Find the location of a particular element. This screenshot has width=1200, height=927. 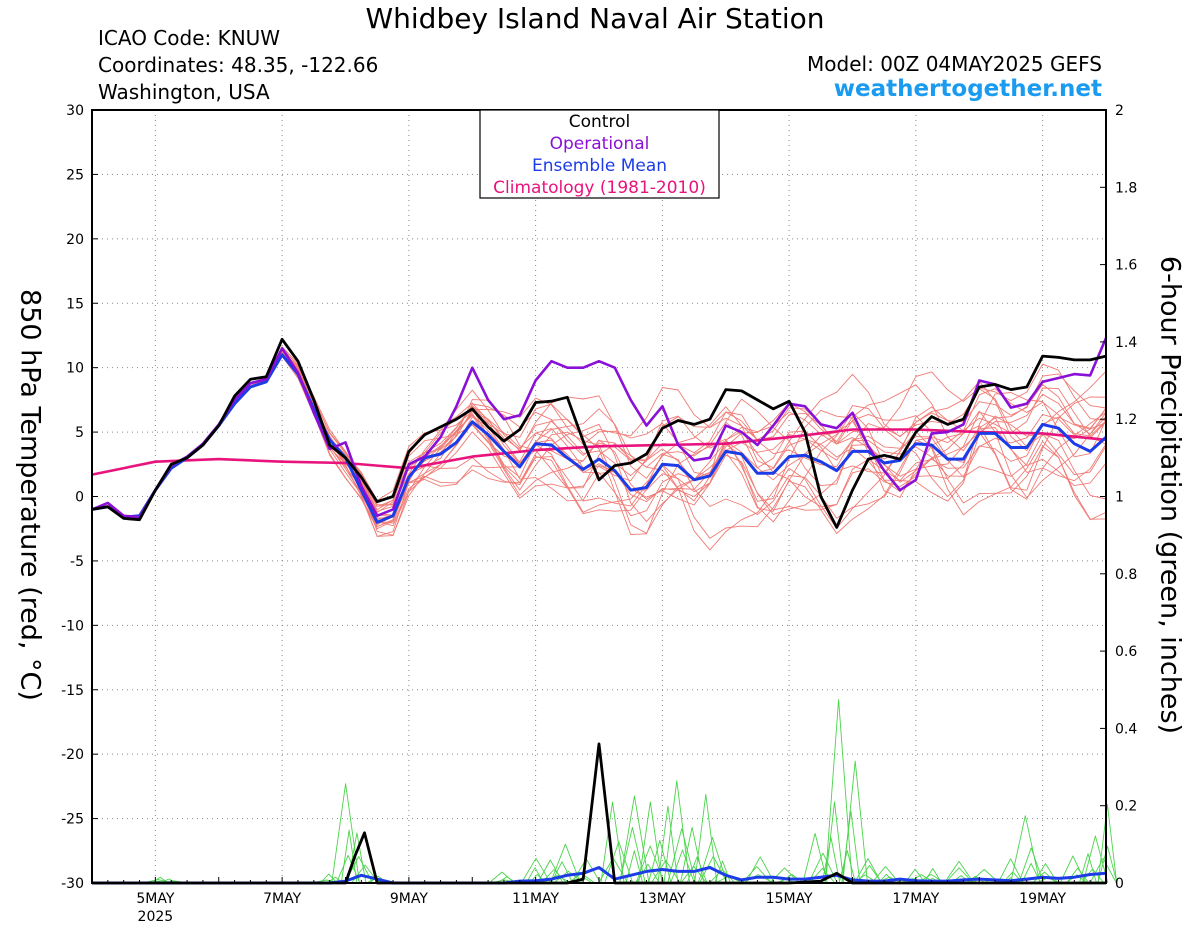

y-right-tick-label: 1.8 is located at coordinates (1126, 188).